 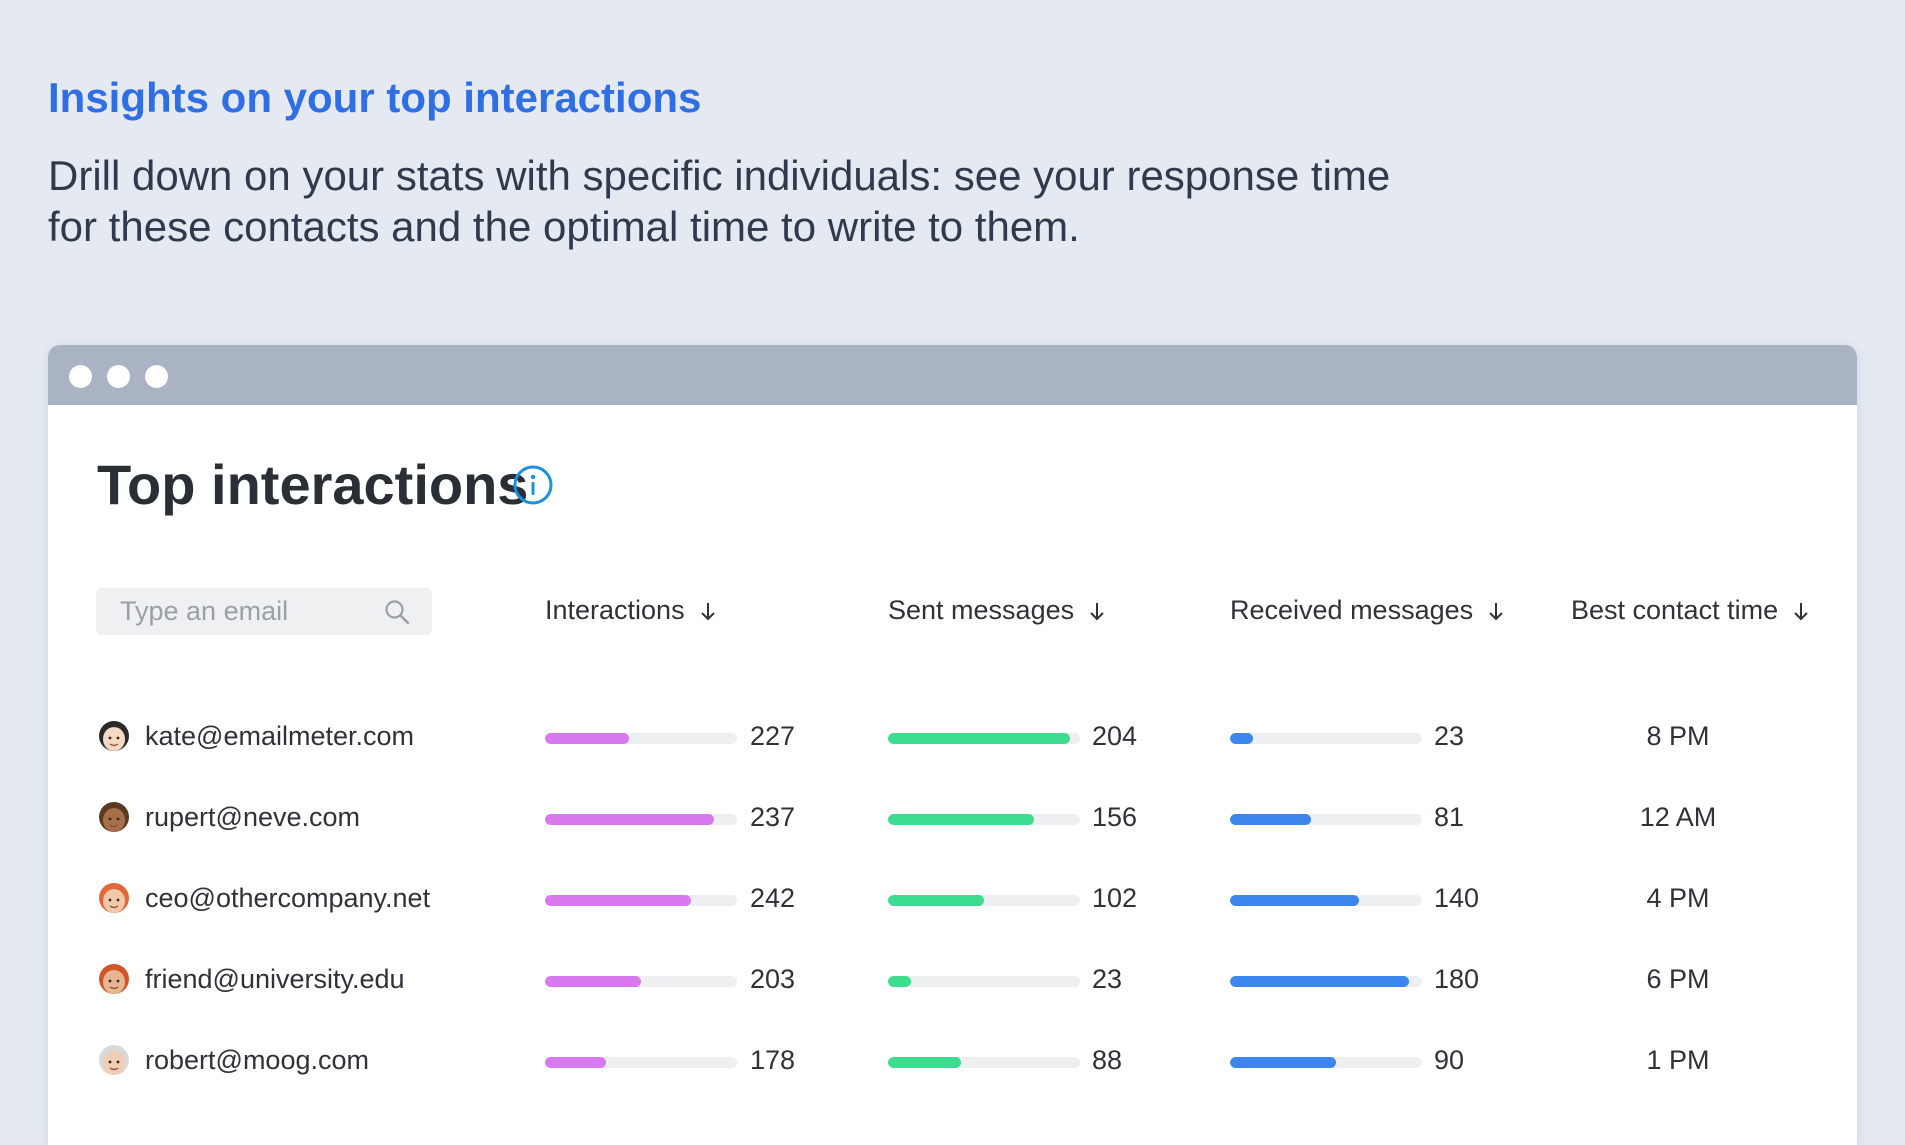 I want to click on best-contact-time: 12 AM, so click(x=1678, y=817).